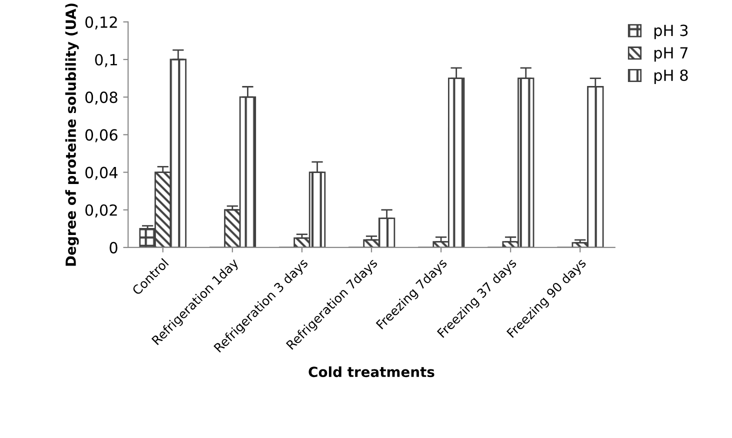 The height and width of the screenshot is (438, 732). Describe the element at coordinates (101, 135) in the screenshot. I see `y-tick-label: 0,06` at that location.